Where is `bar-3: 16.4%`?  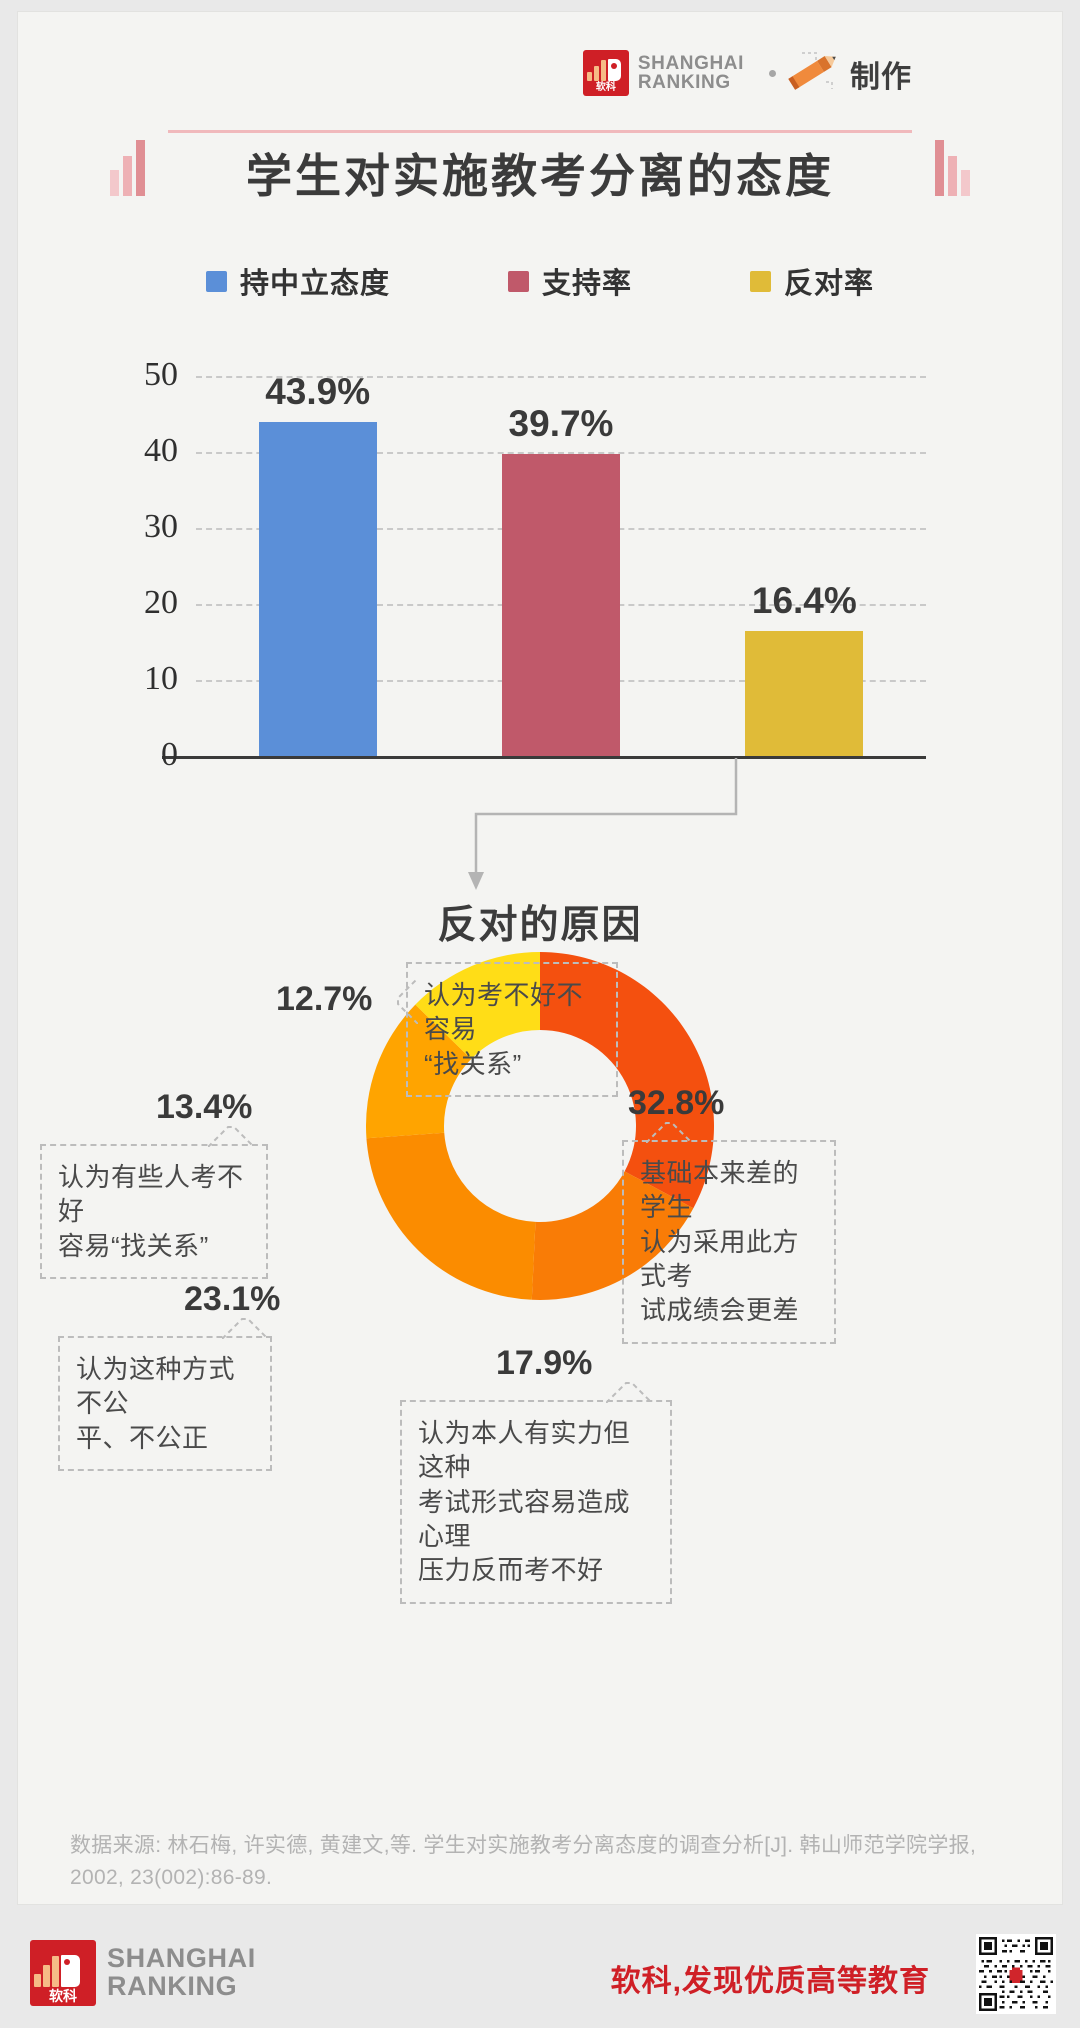
bar-3: 16.4% is located at coordinates (804, 668).